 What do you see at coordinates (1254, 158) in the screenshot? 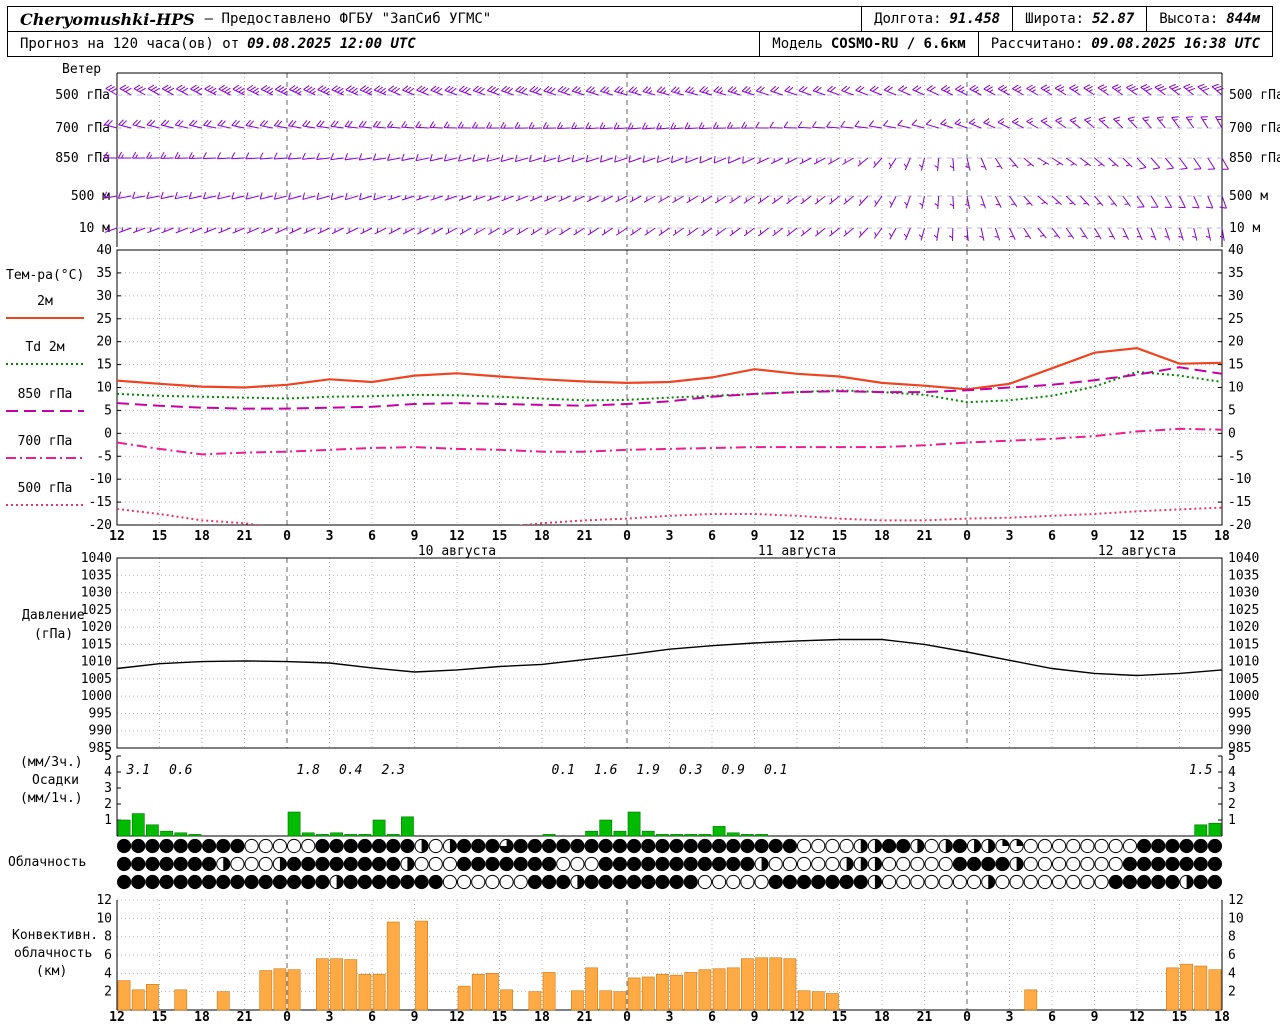
I see `svg-text: 850 гПа` at bounding box center [1254, 158].